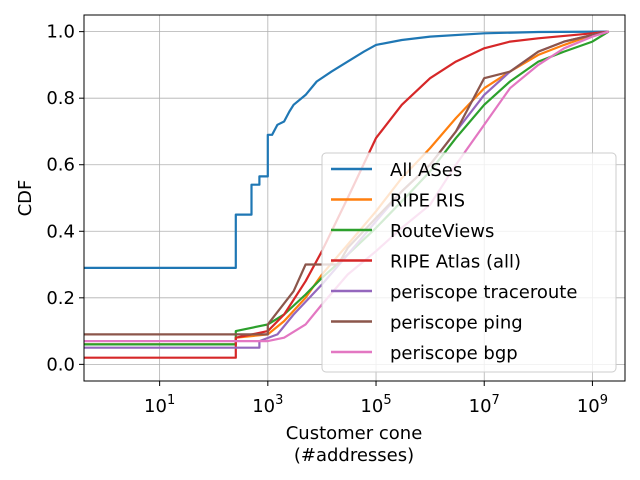 The height and width of the screenshot is (480, 640). I want to click on y-tick-label: 0.2, so click(60, 298).